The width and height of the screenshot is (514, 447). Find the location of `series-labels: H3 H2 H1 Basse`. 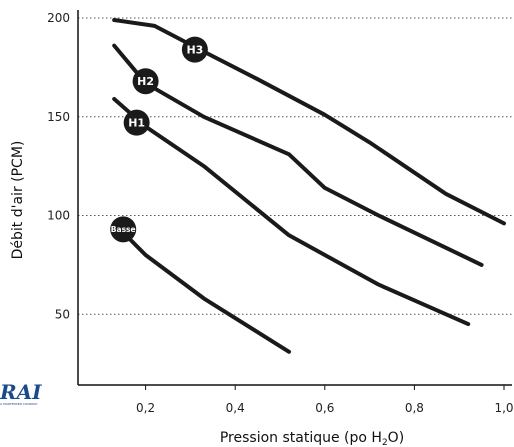

series-labels: H3 H2 H1 Basse is located at coordinates (159, 139).